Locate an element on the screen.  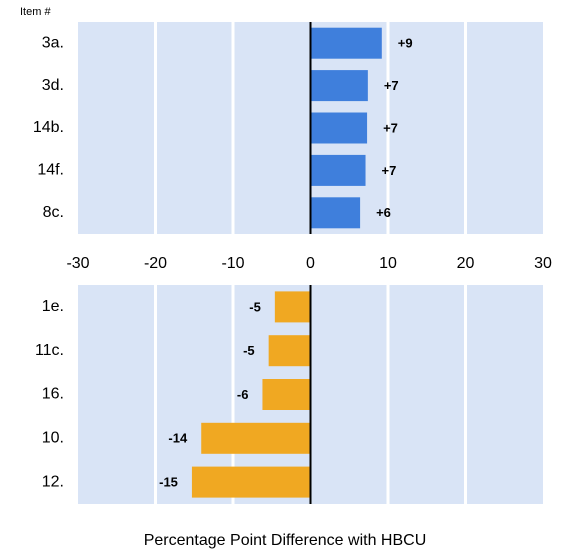
data-label: +6 is located at coordinates (383, 212).